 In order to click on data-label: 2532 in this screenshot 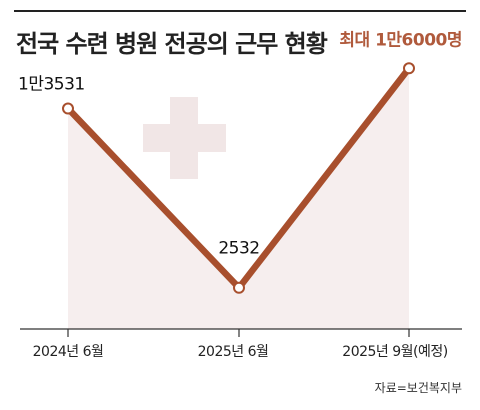, I will do `click(238, 249)`.